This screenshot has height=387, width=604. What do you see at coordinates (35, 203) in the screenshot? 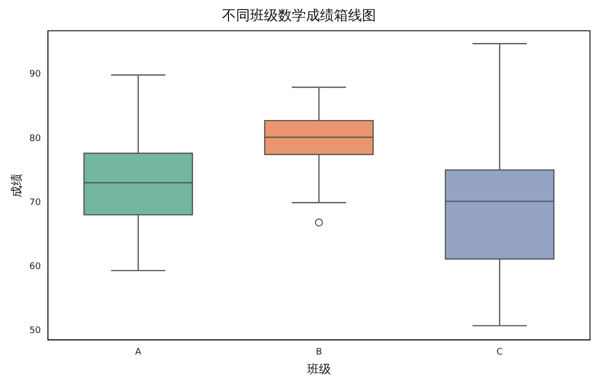
I see `y-tick-label: 70` at bounding box center [35, 203].